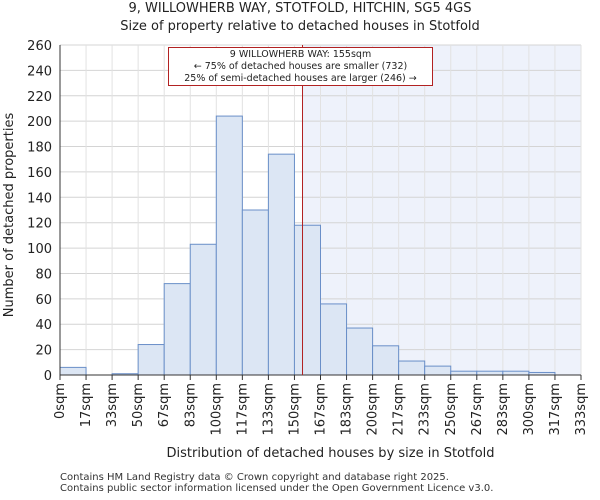 Image resolution: width=600 pixels, height=500 pixels. What do you see at coordinates (43, 274) in the screenshot?
I see `y-tick-label: 80` at bounding box center [43, 274].